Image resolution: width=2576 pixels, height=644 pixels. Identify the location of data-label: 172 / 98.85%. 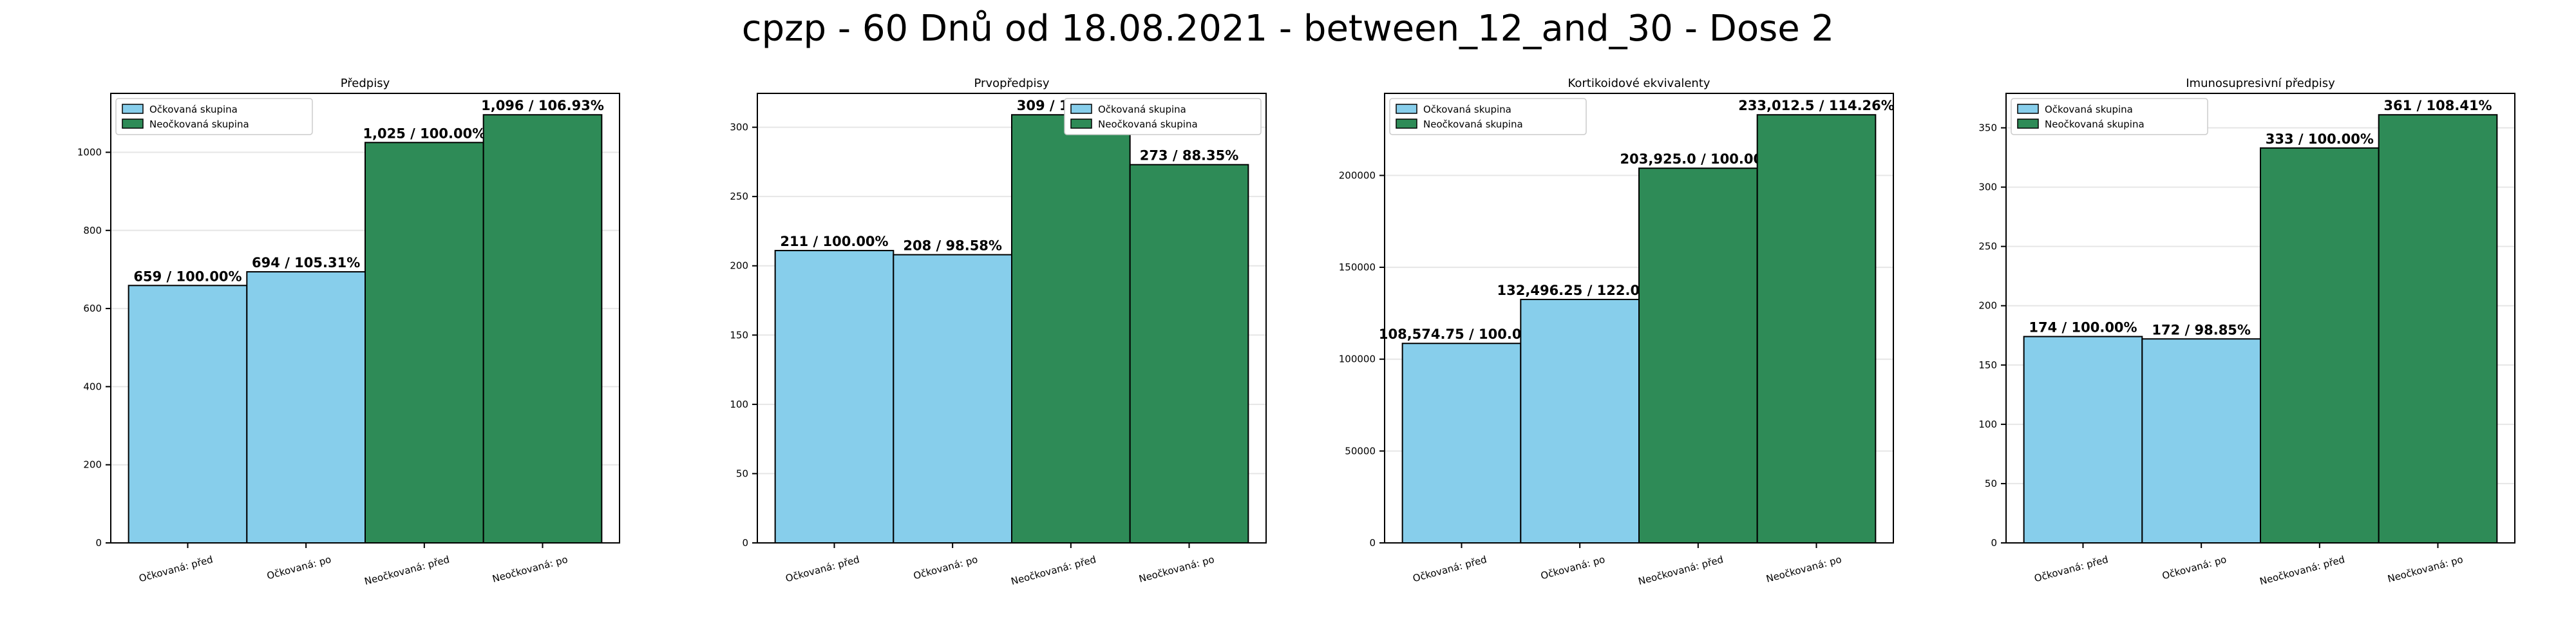
(2201, 329).